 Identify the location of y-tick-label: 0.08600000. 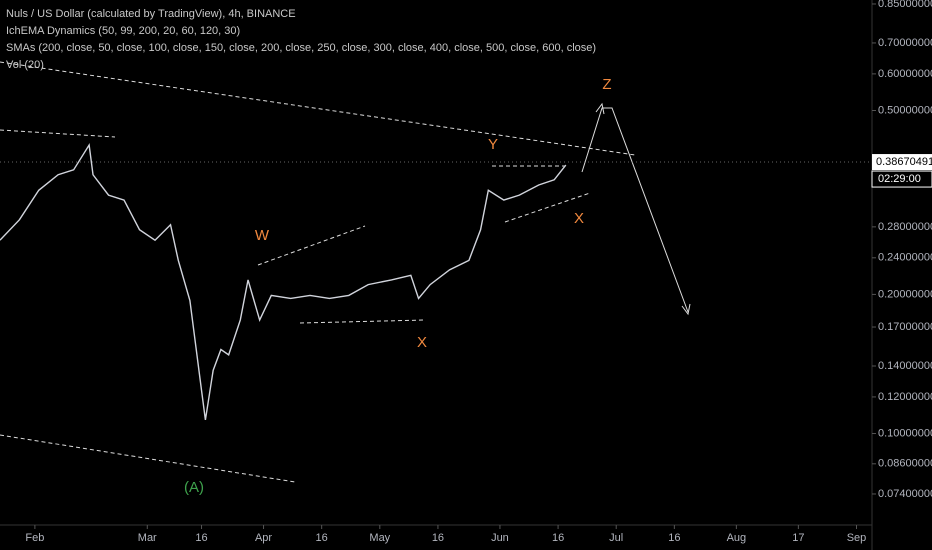
(905, 464).